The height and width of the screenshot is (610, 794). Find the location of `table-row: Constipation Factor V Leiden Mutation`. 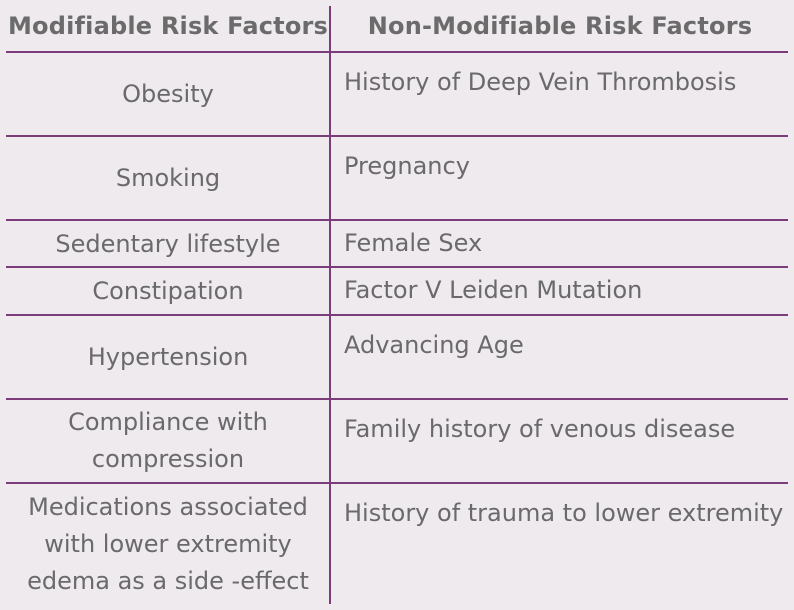

table-row: Constipation Factor V Leiden Mutation is located at coordinates (397, 291).